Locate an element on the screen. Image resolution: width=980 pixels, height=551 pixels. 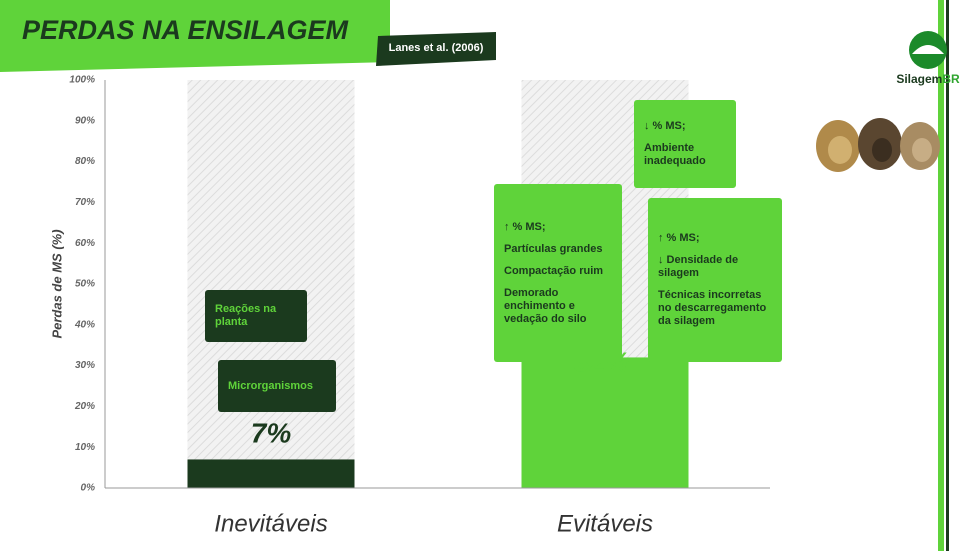
bar-background is located at coordinates (271, 284).